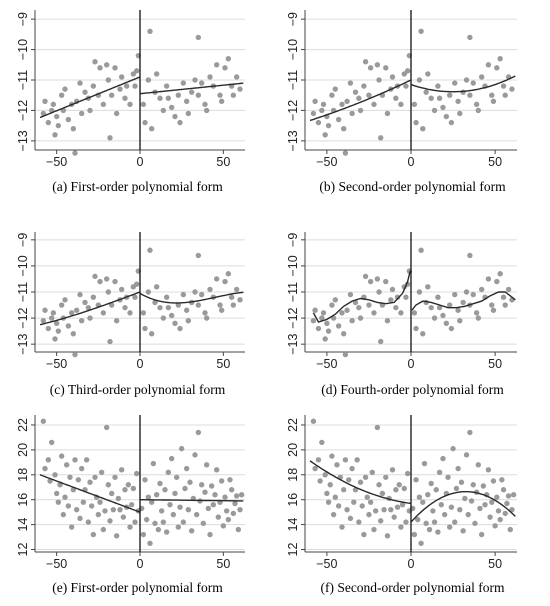 The image size is (550, 606). What do you see at coordinates (401, 89) in the screenshot?
I see `chart-b: −13 −12 −11 −10 −9 −50 0 50` at bounding box center [401, 89].